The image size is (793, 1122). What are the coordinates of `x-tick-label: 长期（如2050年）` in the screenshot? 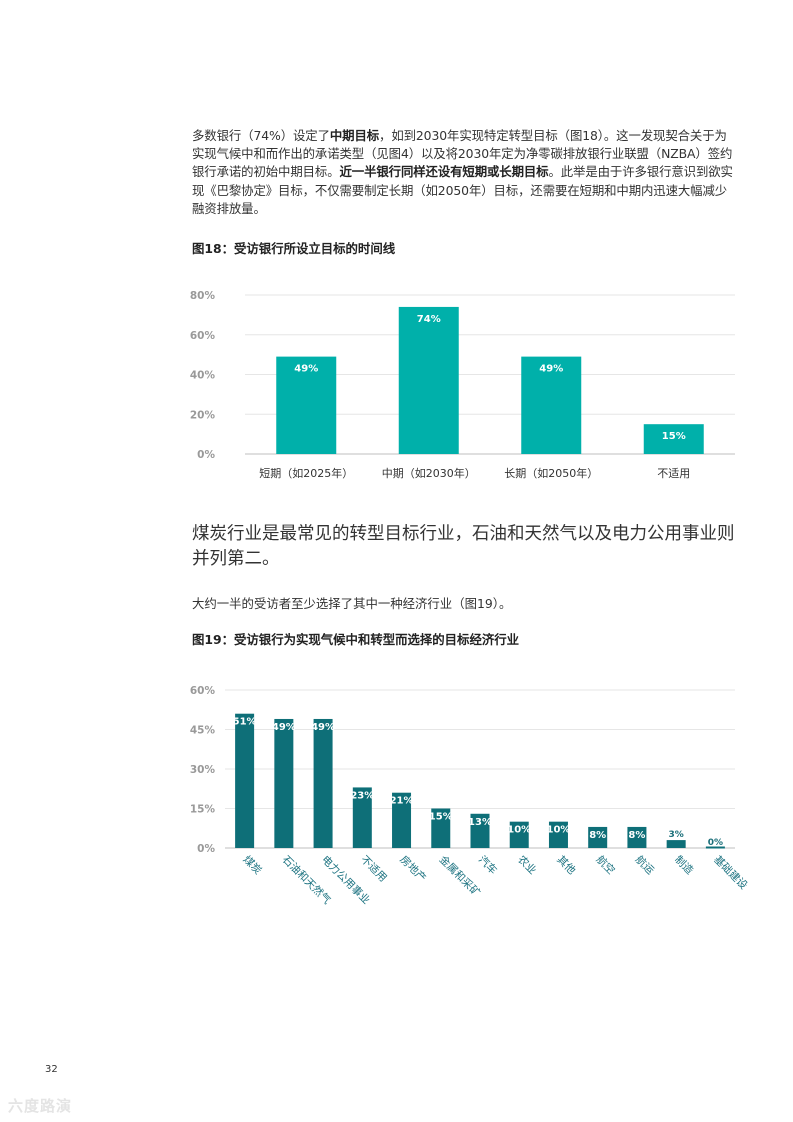 It's located at (551, 473).